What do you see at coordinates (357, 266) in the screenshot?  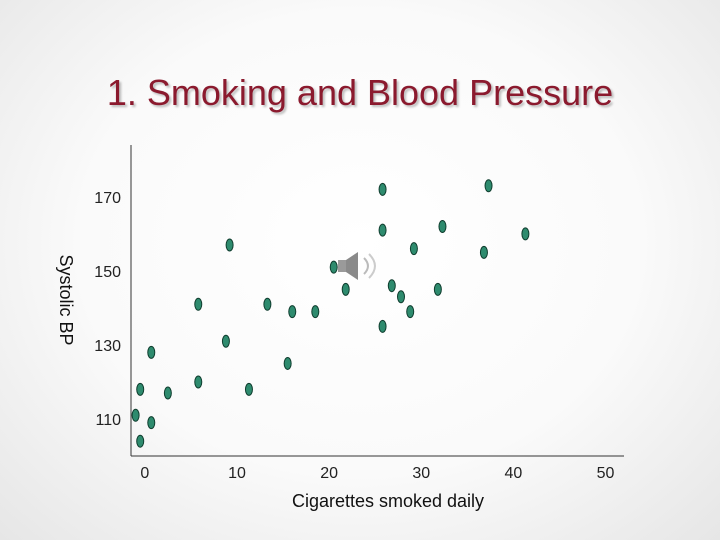 I see `speaker-icon` at bounding box center [357, 266].